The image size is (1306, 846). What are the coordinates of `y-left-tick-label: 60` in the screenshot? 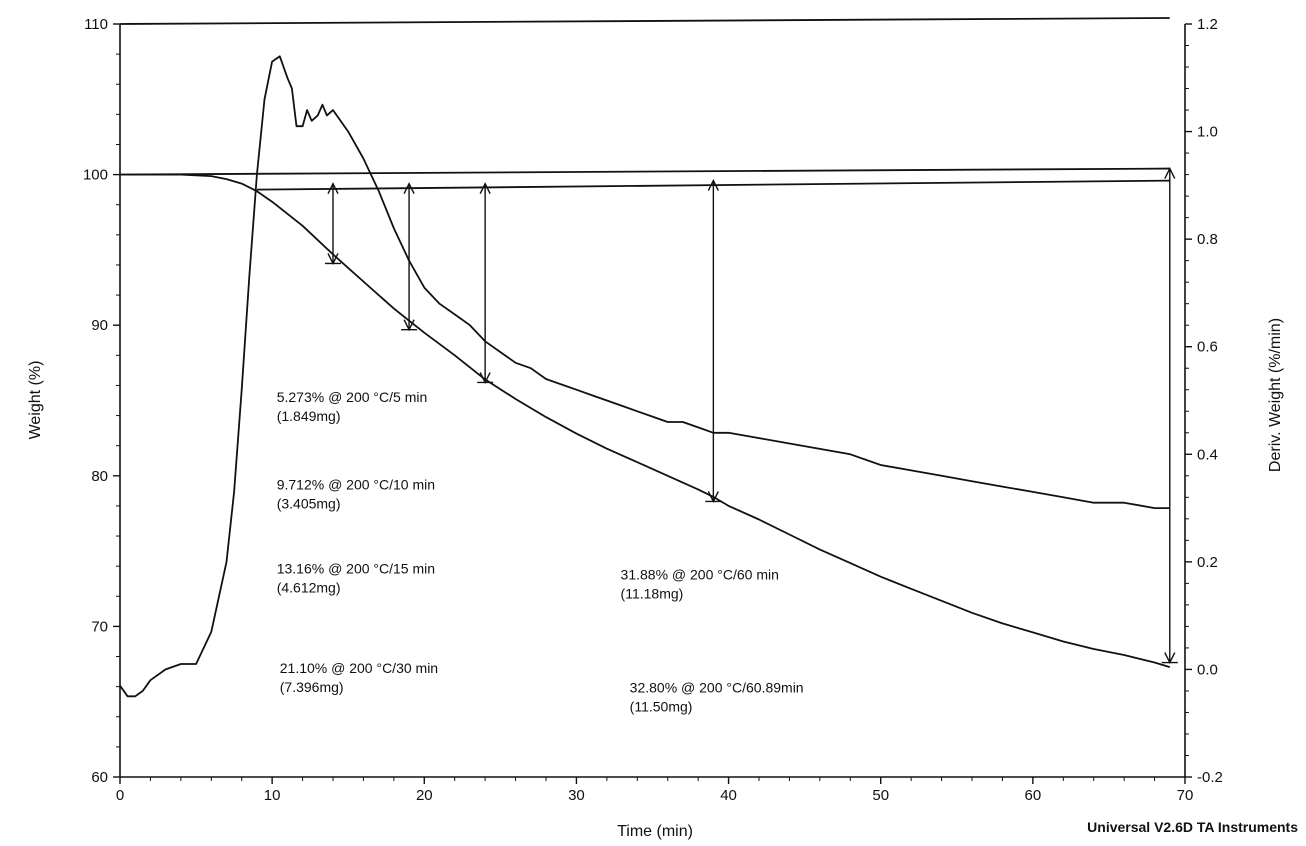 It's located at (99, 777).